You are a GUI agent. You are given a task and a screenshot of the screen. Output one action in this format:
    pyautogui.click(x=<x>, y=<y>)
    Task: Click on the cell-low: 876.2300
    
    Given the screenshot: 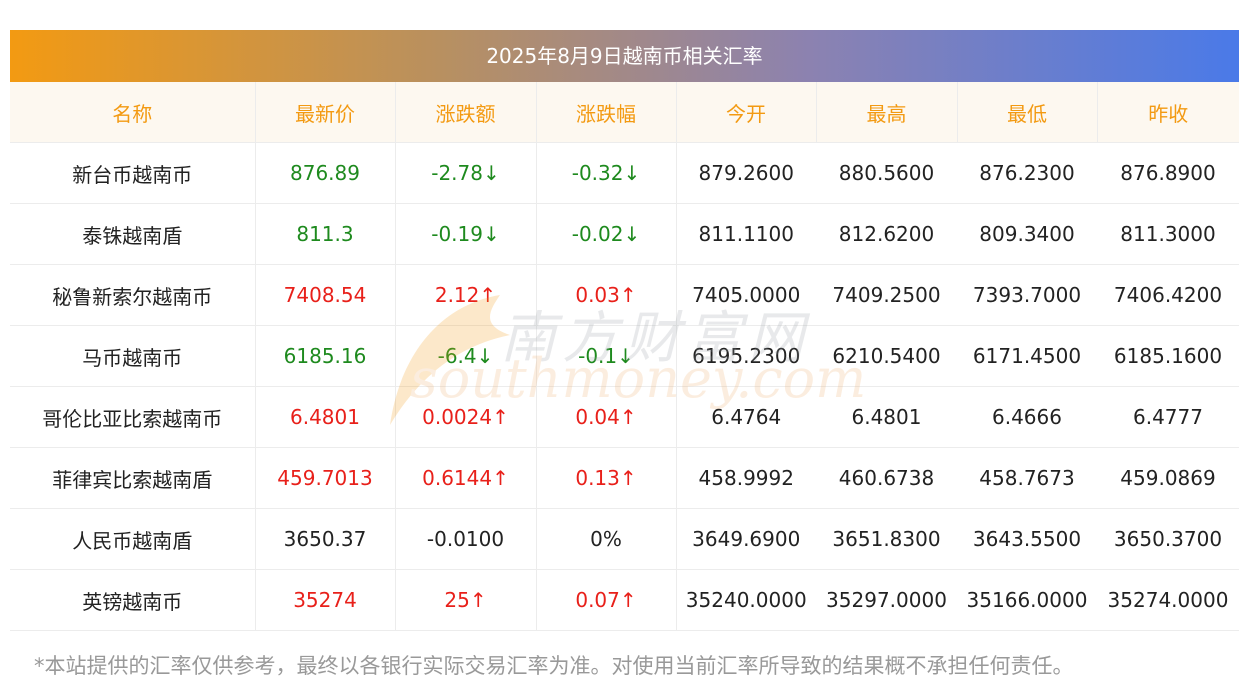 What is the action you would take?
    pyautogui.click(x=1027, y=173)
    